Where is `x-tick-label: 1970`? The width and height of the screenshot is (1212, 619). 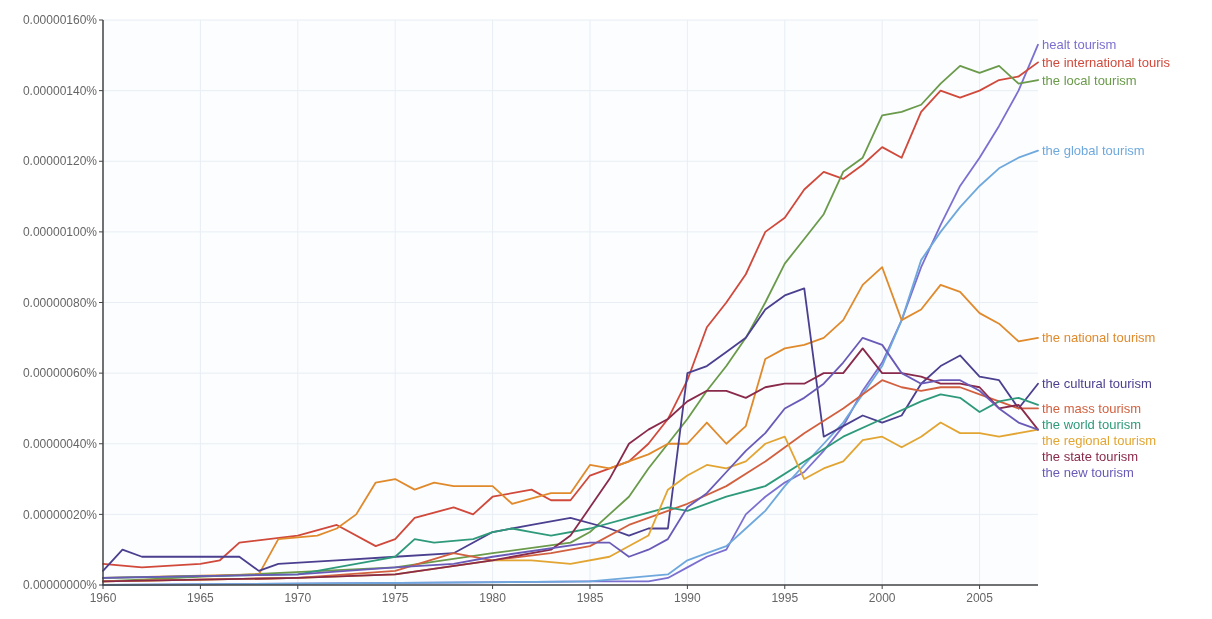 x-tick-label: 1970 is located at coordinates (298, 598).